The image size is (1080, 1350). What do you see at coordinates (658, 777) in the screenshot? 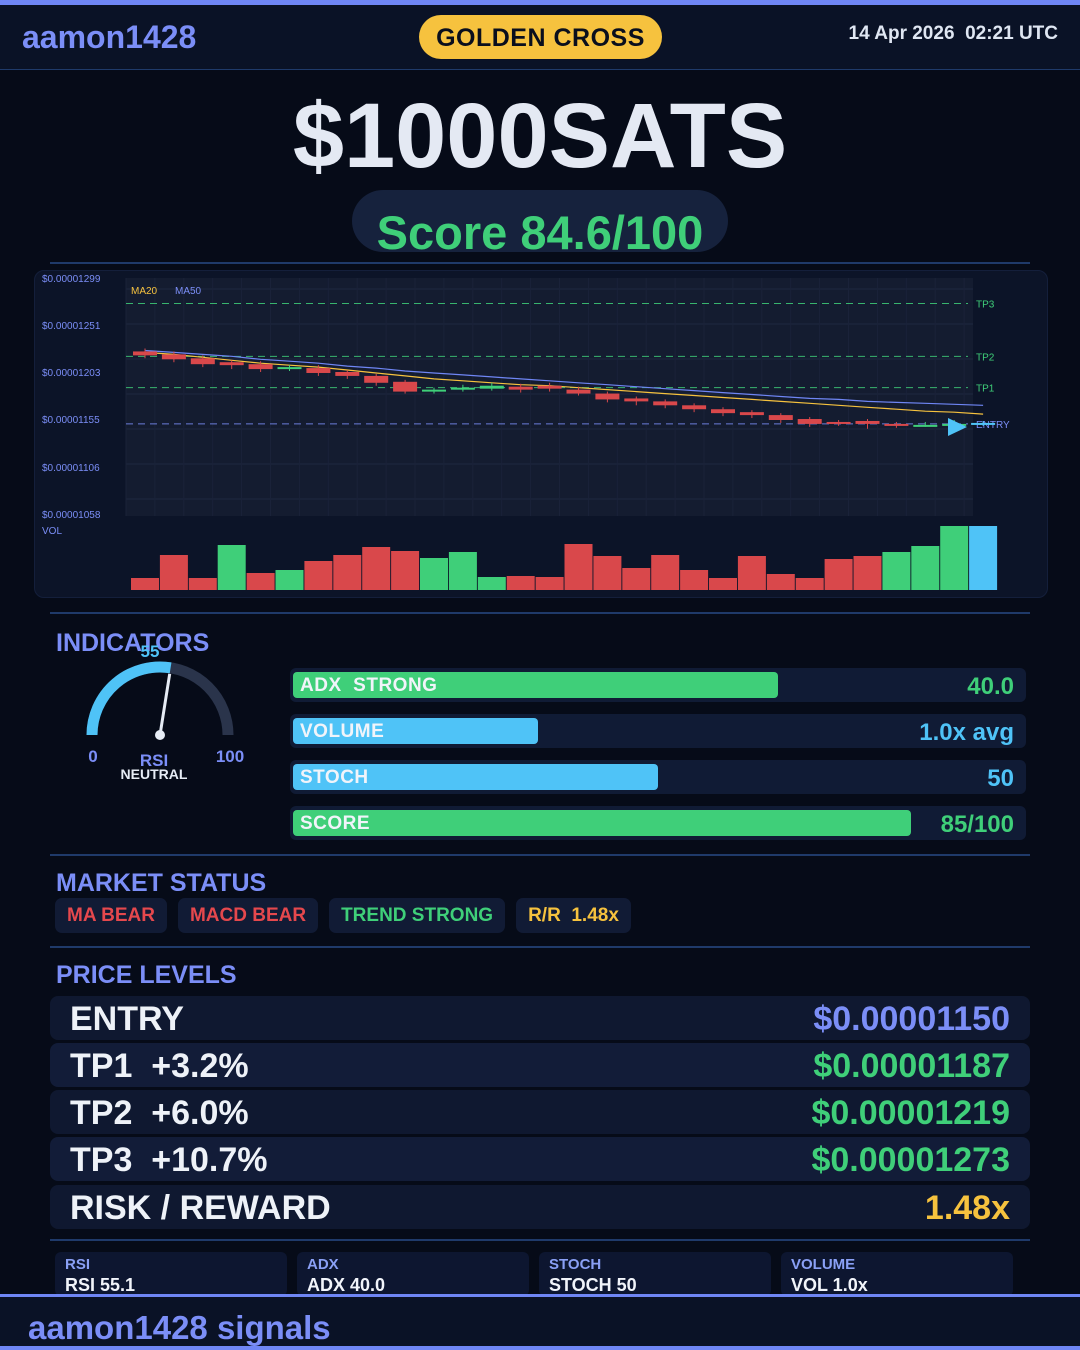
I see `stoch-bar: STOCH 50` at bounding box center [658, 777].